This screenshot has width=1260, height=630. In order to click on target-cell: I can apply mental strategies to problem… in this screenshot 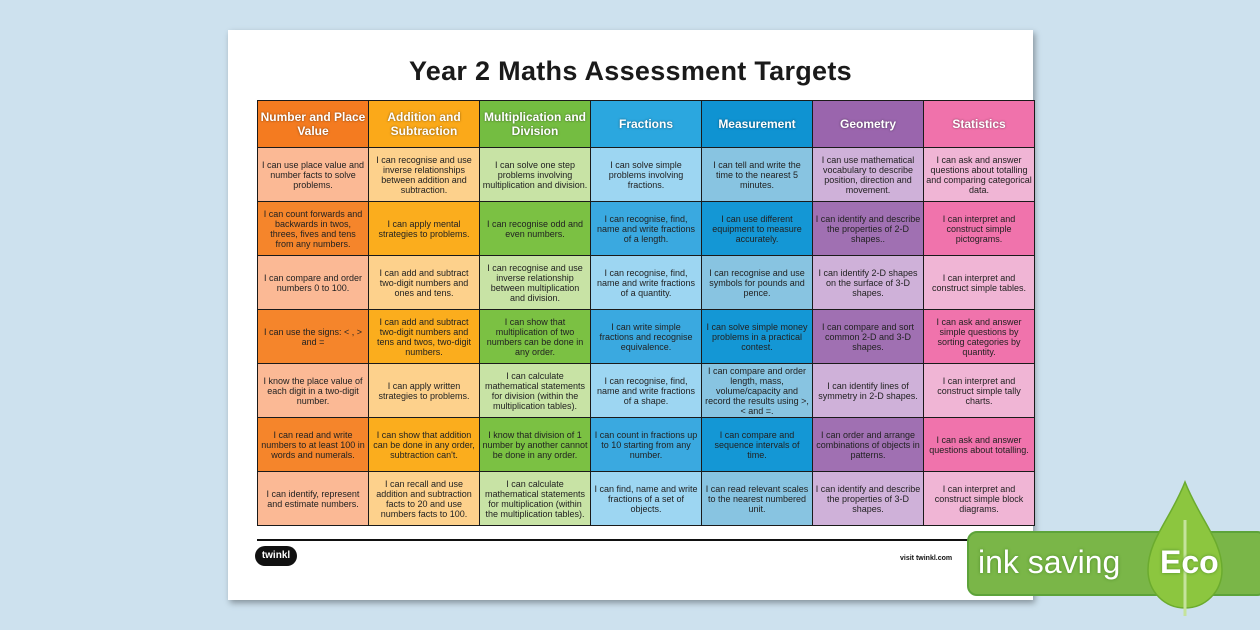, I will do `click(424, 228)`.